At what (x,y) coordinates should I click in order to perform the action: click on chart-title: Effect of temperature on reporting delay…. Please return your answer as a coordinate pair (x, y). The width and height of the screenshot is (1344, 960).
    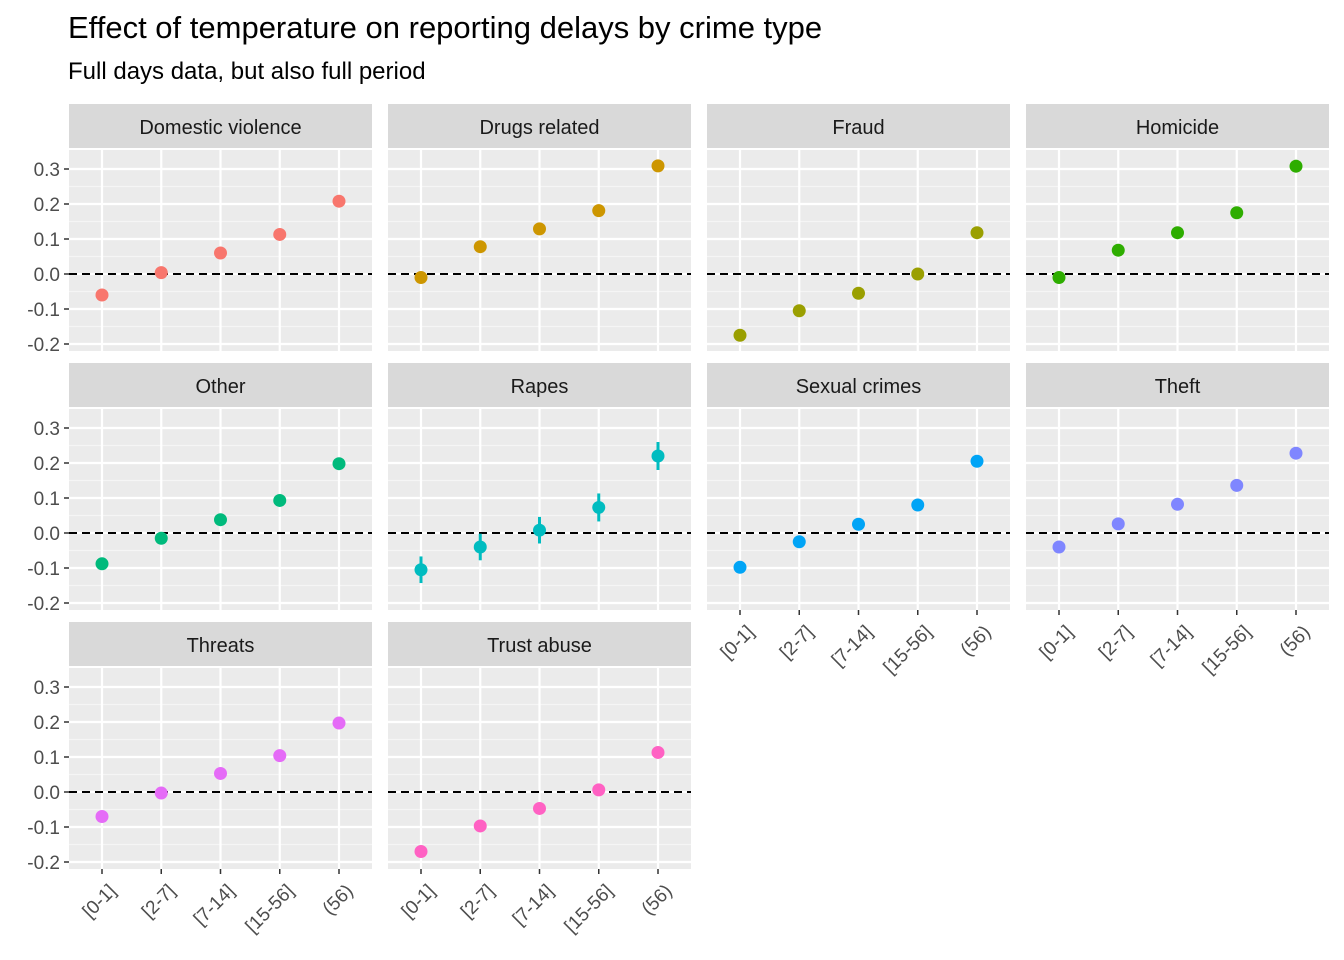
    Looking at the image, I should click on (445, 27).